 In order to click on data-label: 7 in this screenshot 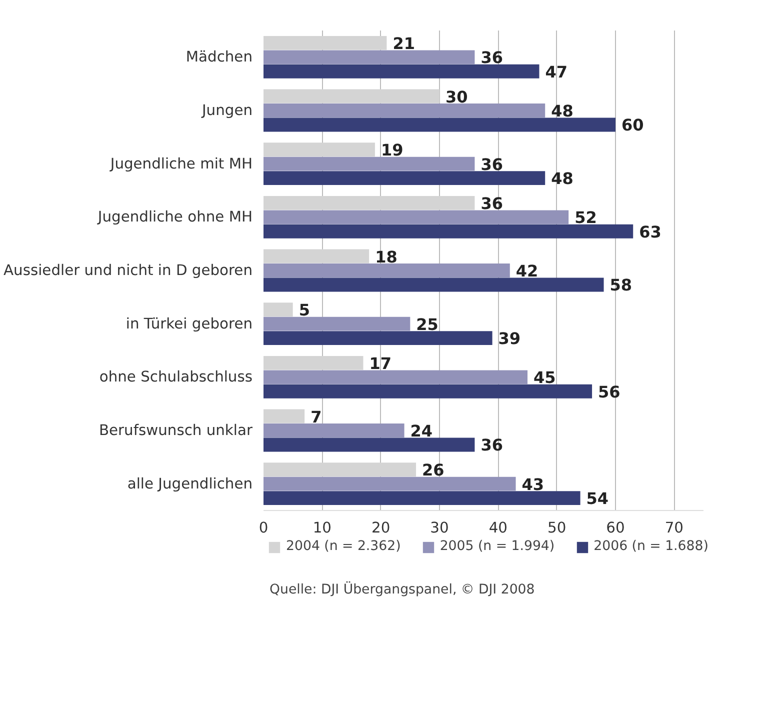, I will do `click(316, 416)`.